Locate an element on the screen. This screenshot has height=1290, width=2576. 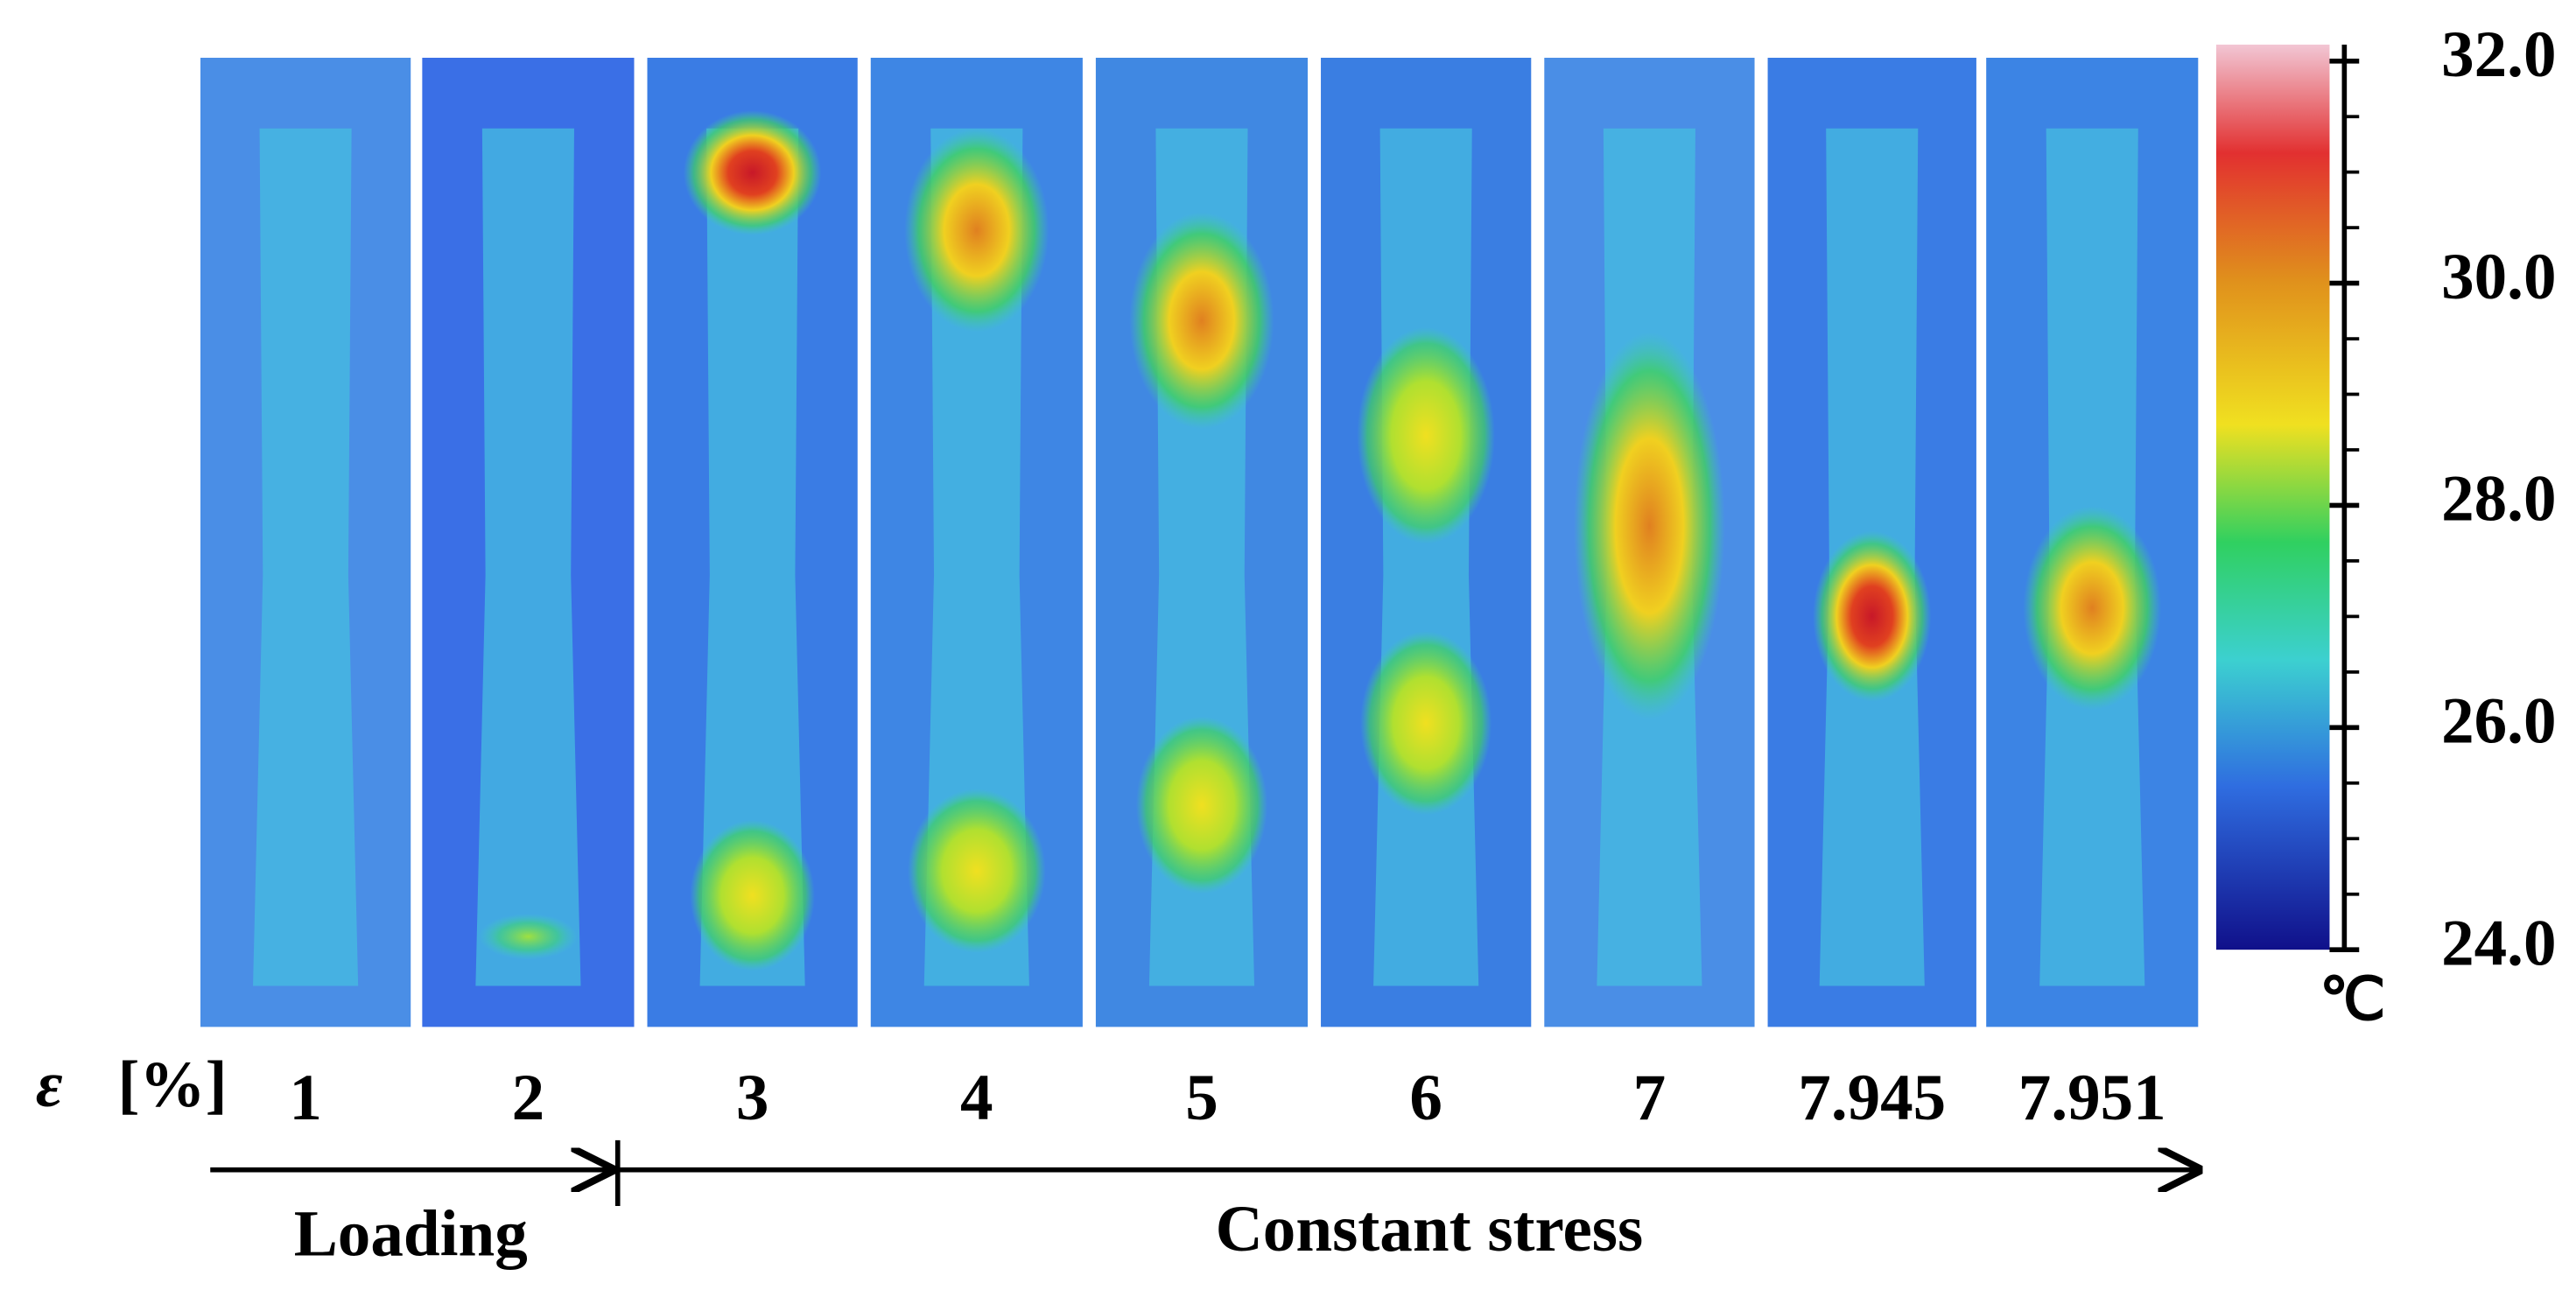
strain-label: 4 is located at coordinates (976, 1098).